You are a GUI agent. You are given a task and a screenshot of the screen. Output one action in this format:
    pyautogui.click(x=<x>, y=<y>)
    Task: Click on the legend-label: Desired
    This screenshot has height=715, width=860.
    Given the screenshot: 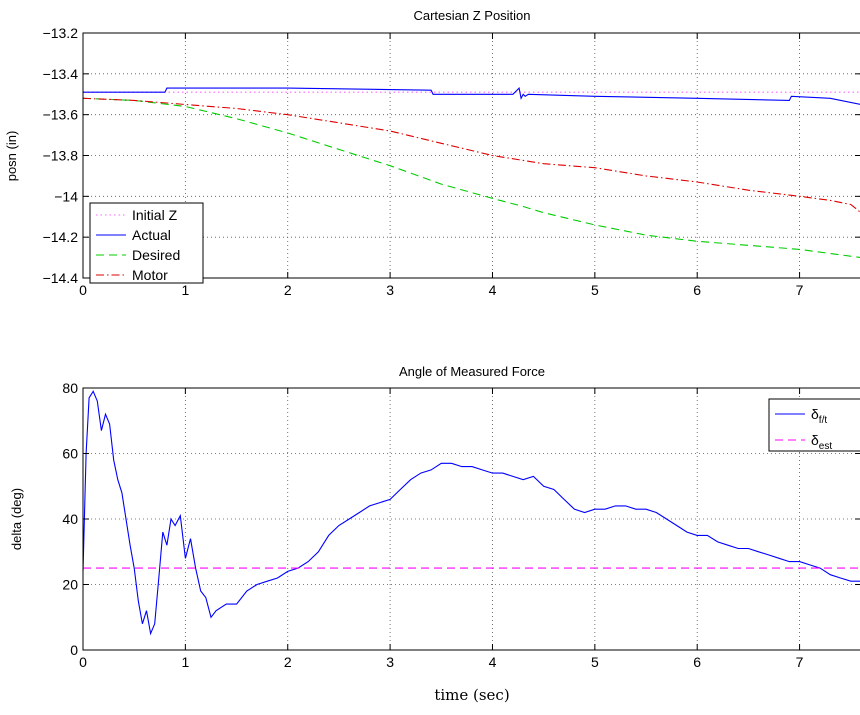 What is the action you would take?
    pyautogui.click(x=156, y=255)
    